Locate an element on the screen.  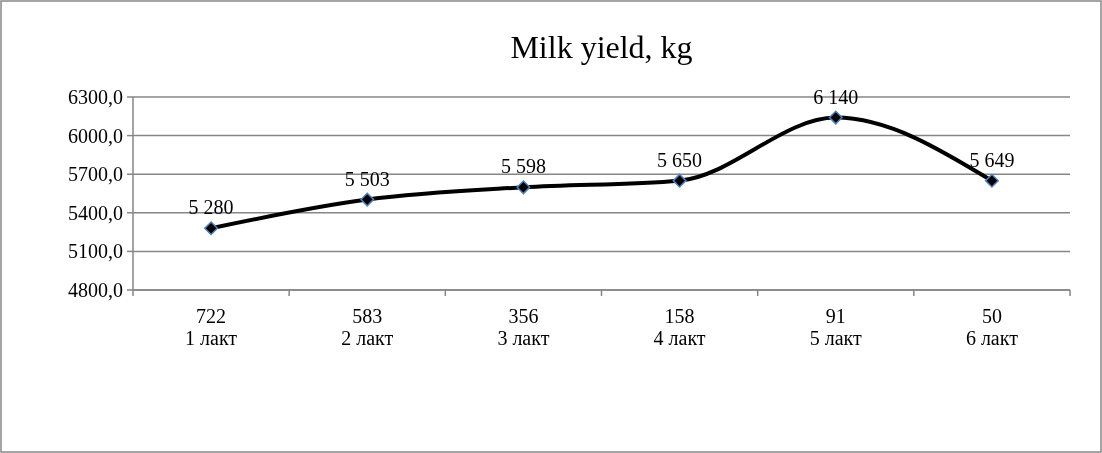
y-tick-label: 5700,0 is located at coordinates (95, 174).